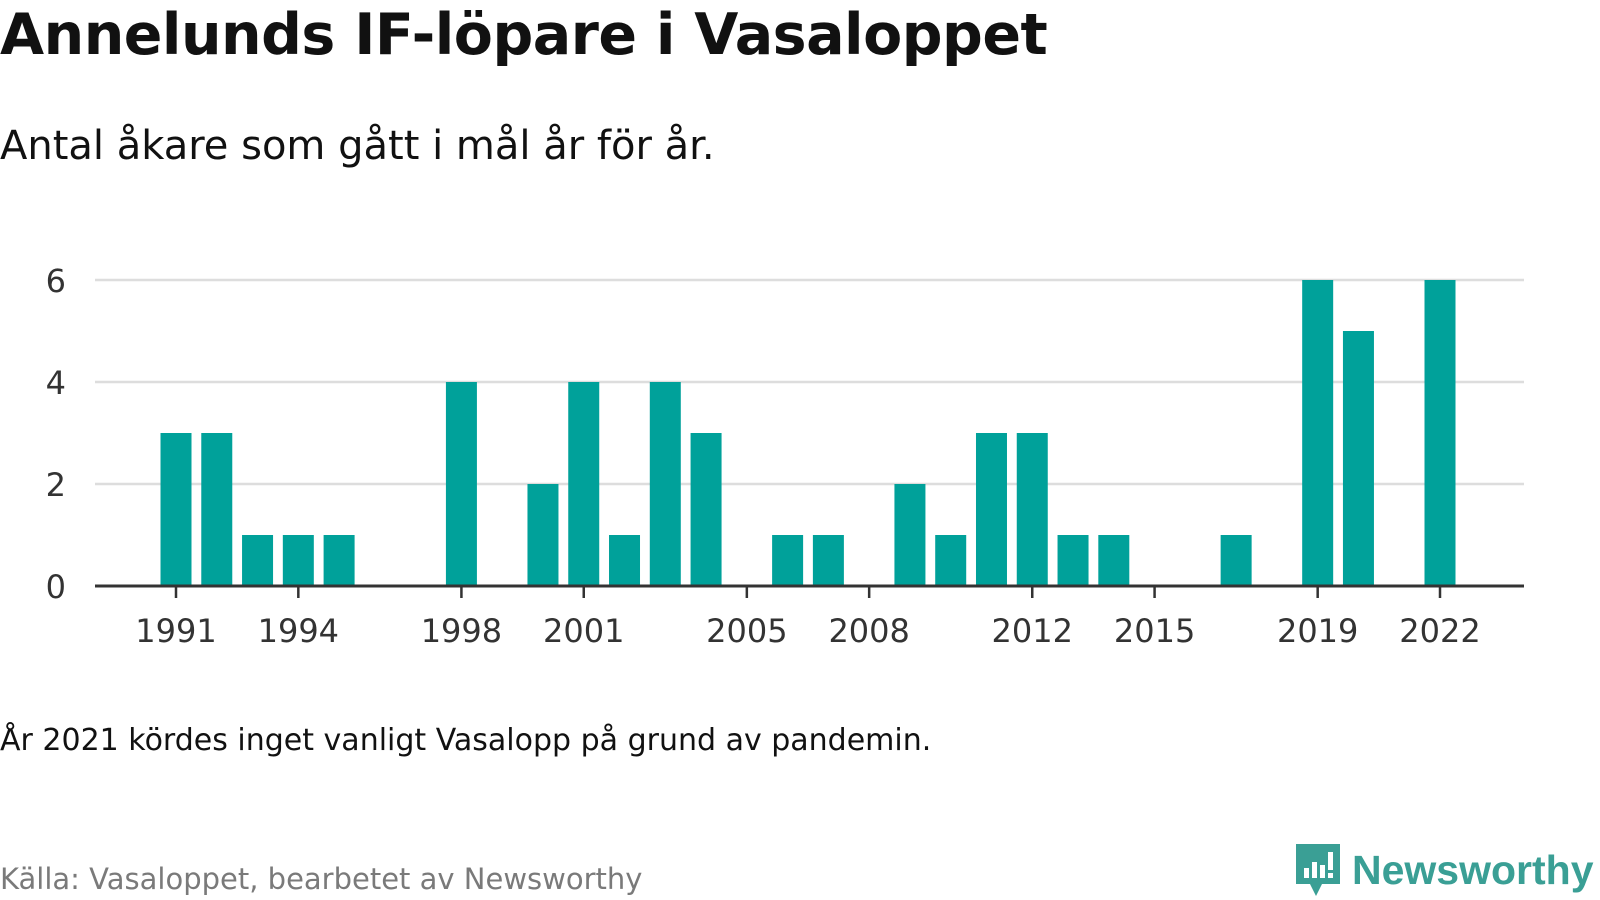  What do you see at coordinates (1236, 560) in the screenshot?
I see `bar-2017` at bounding box center [1236, 560].